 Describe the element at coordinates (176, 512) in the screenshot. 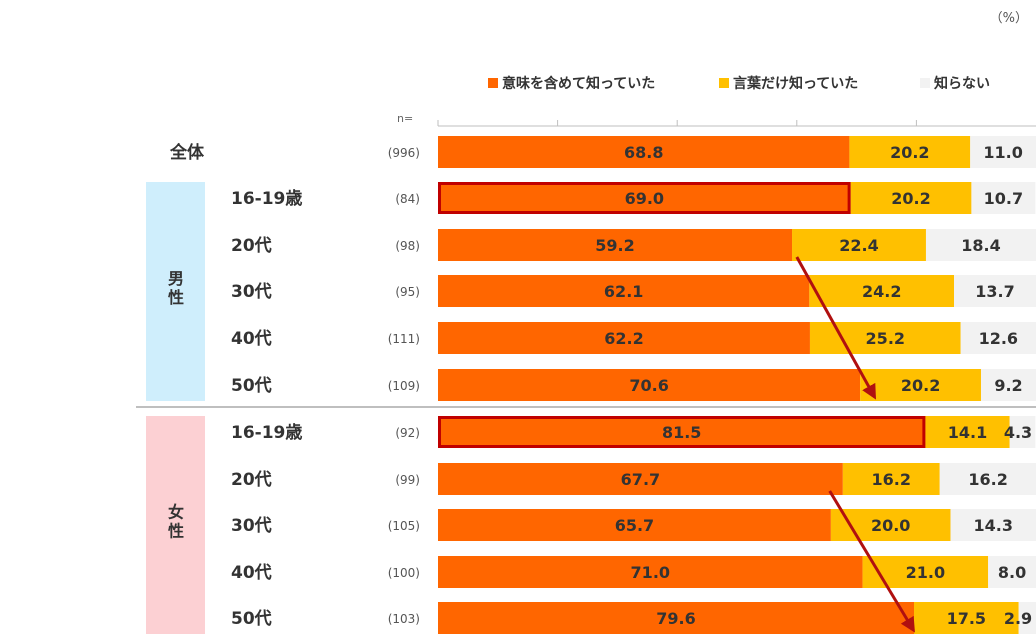

I see `group-label-2-0: 女` at that location.